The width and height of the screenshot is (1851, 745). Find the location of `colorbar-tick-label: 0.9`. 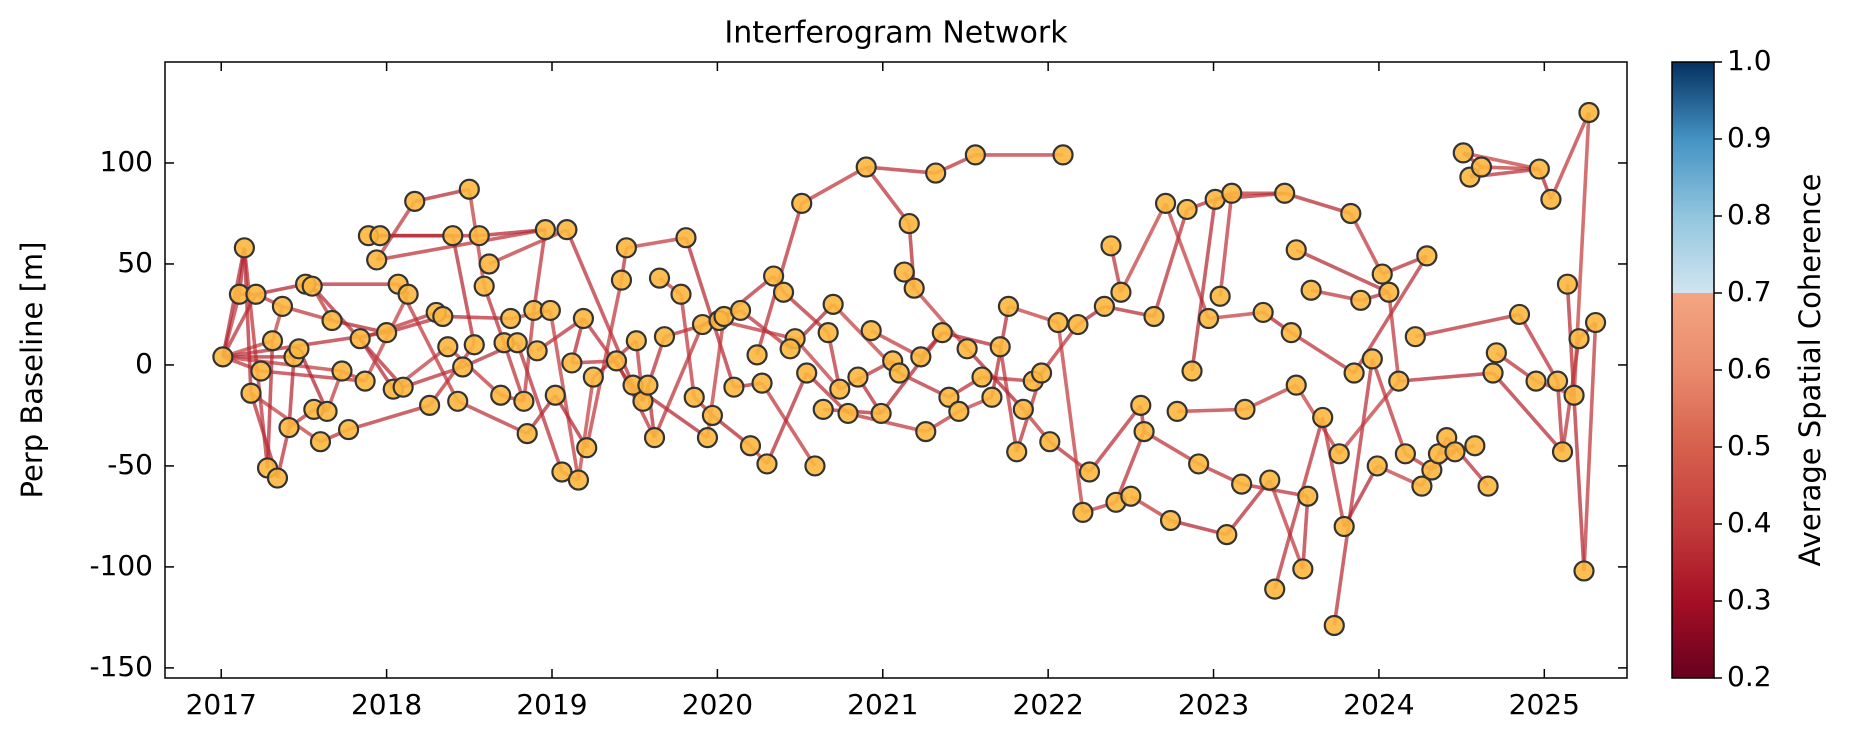

colorbar-tick-label: 0.9 is located at coordinates (1749, 137).